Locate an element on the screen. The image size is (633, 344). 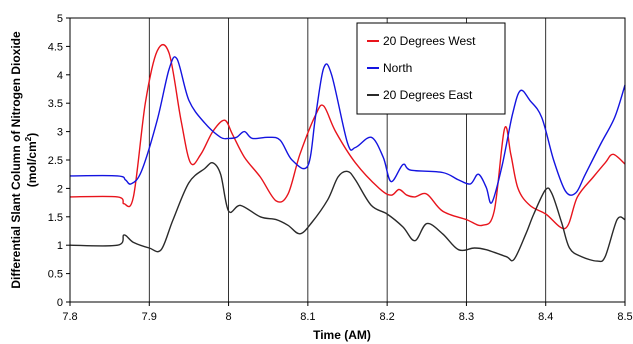
y-axis-unit-suffix: ) is located at coordinates (32, 135).